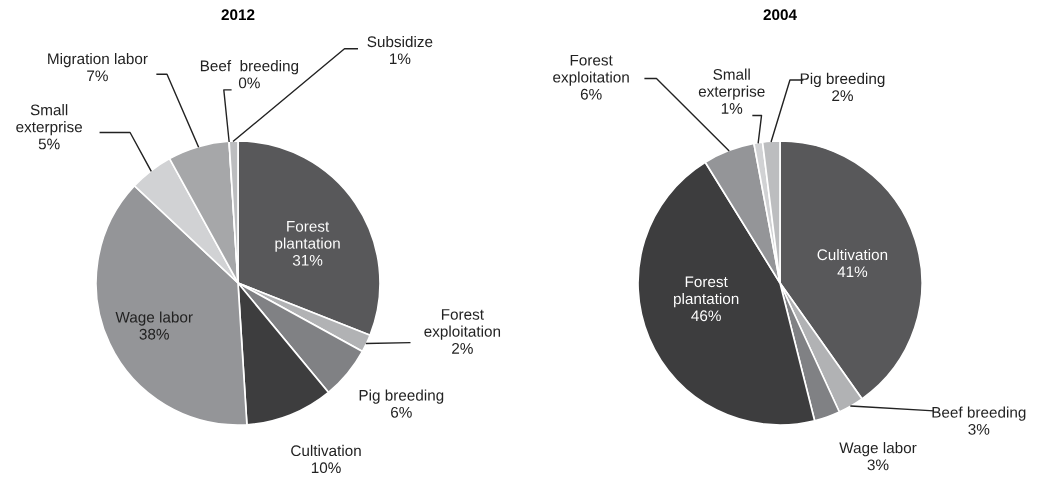 The width and height of the screenshot is (1051, 483). I want to click on data-label: 41%, so click(852, 272).